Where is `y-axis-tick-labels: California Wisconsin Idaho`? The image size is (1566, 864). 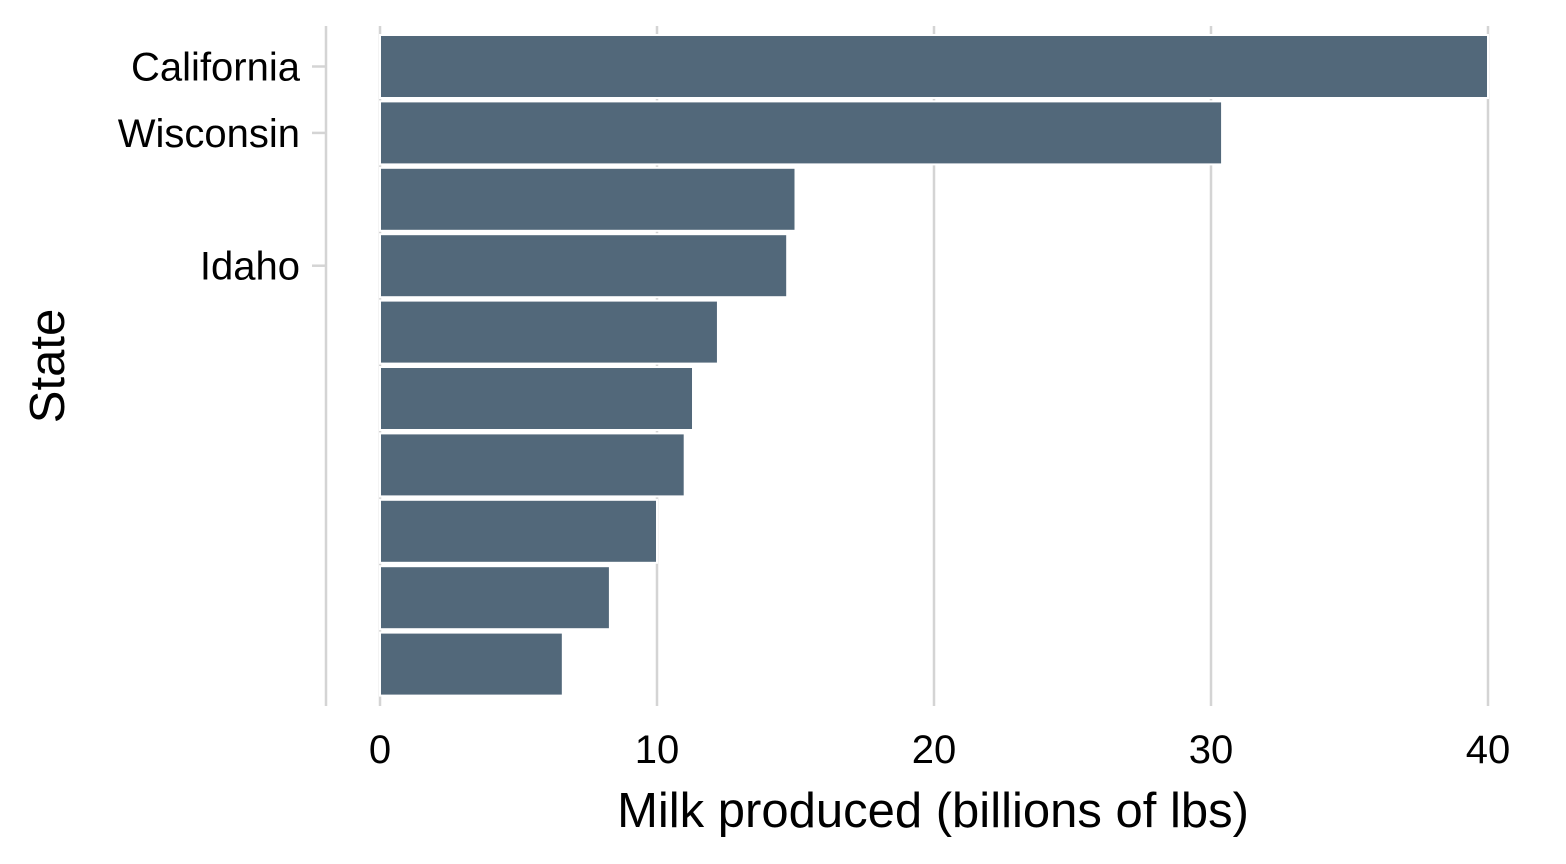 y-axis-tick-labels: California Wisconsin Idaho is located at coordinates (209, 167).